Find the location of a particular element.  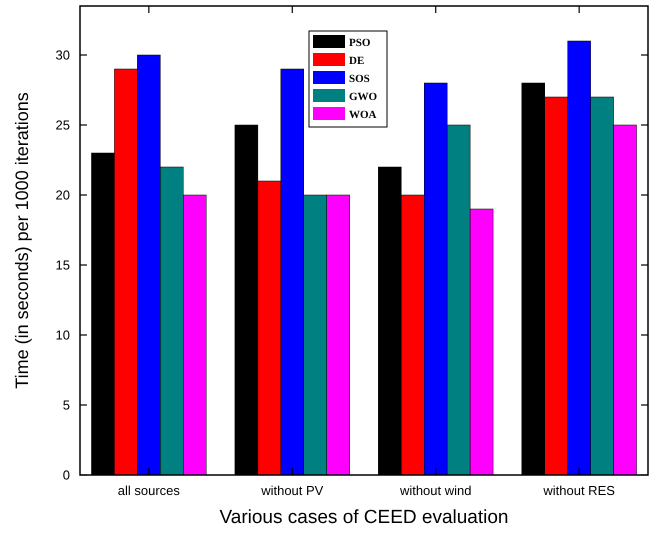

y-tick-label: 30 is located at coordinates (63, 55).